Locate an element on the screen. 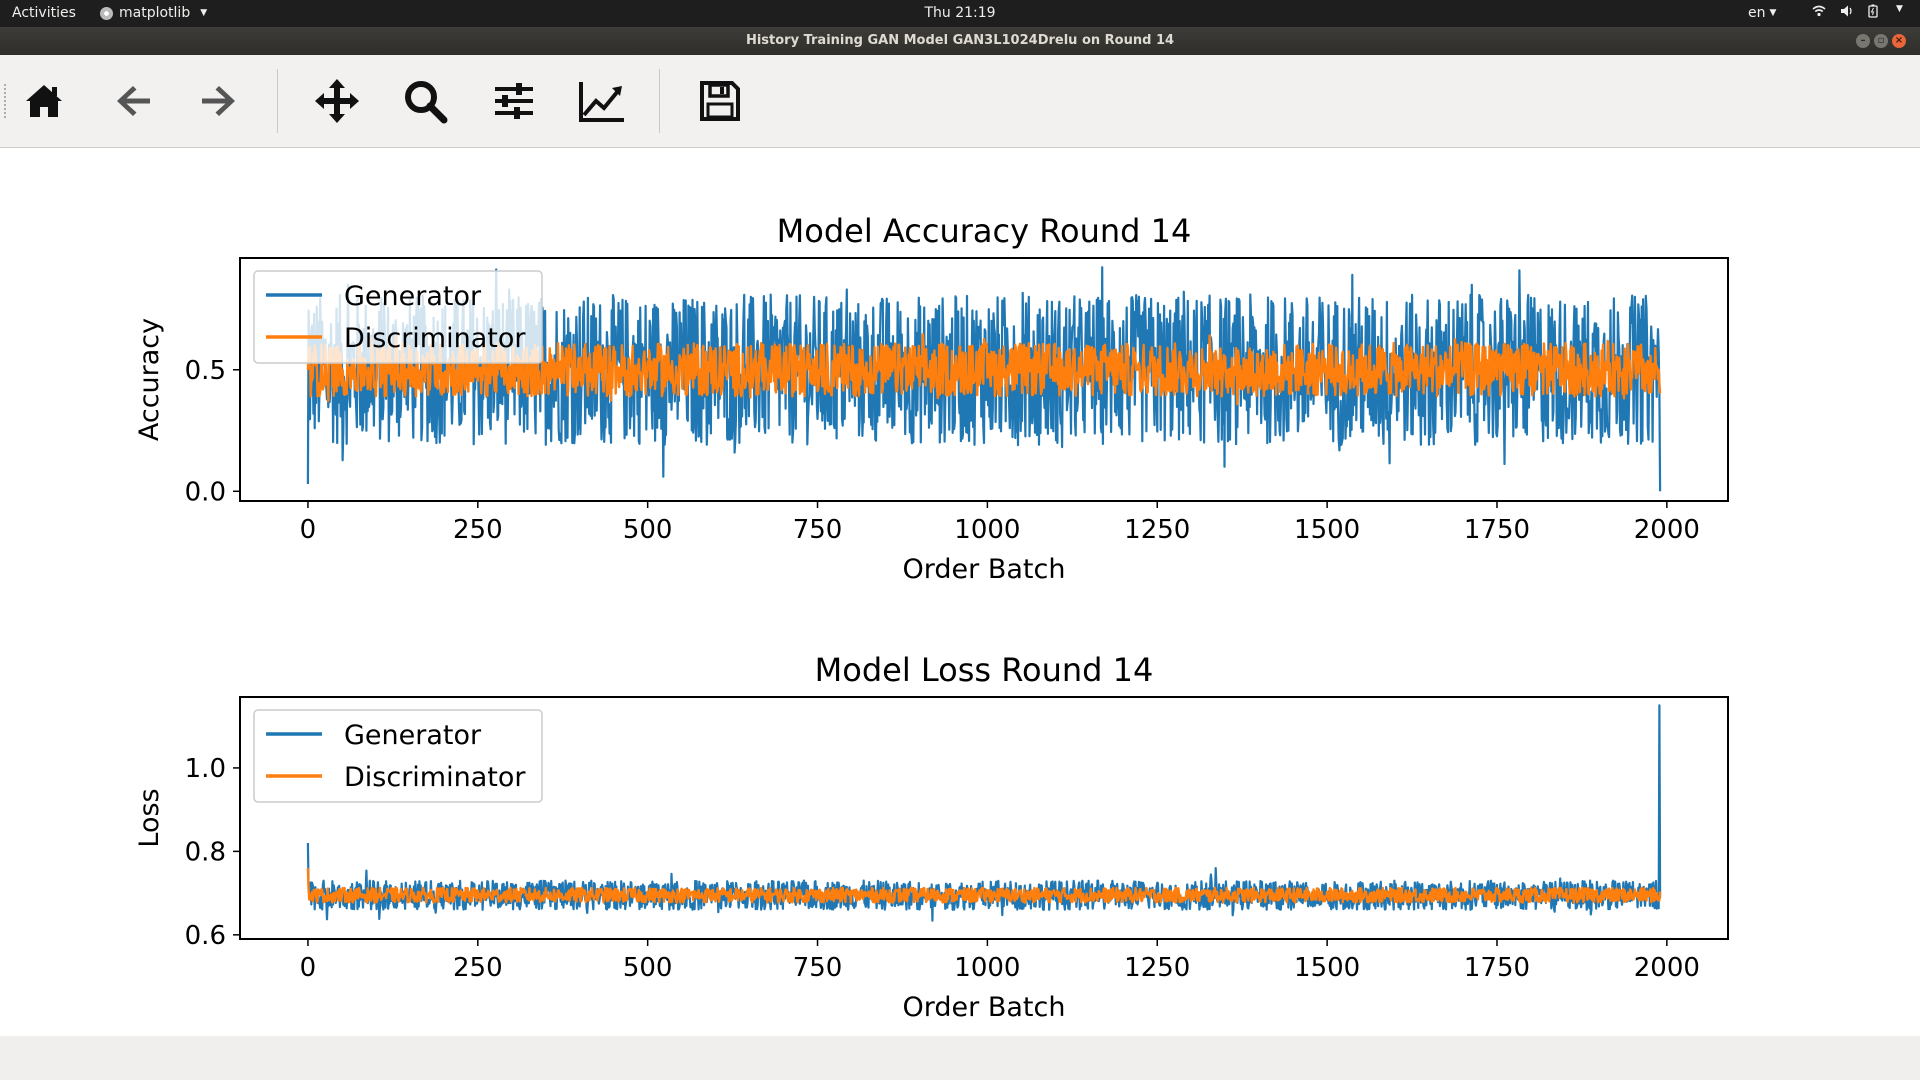 The height and width of the screenshot is (1080, 1920). volume-icon is located at coordinates (1846, 11).